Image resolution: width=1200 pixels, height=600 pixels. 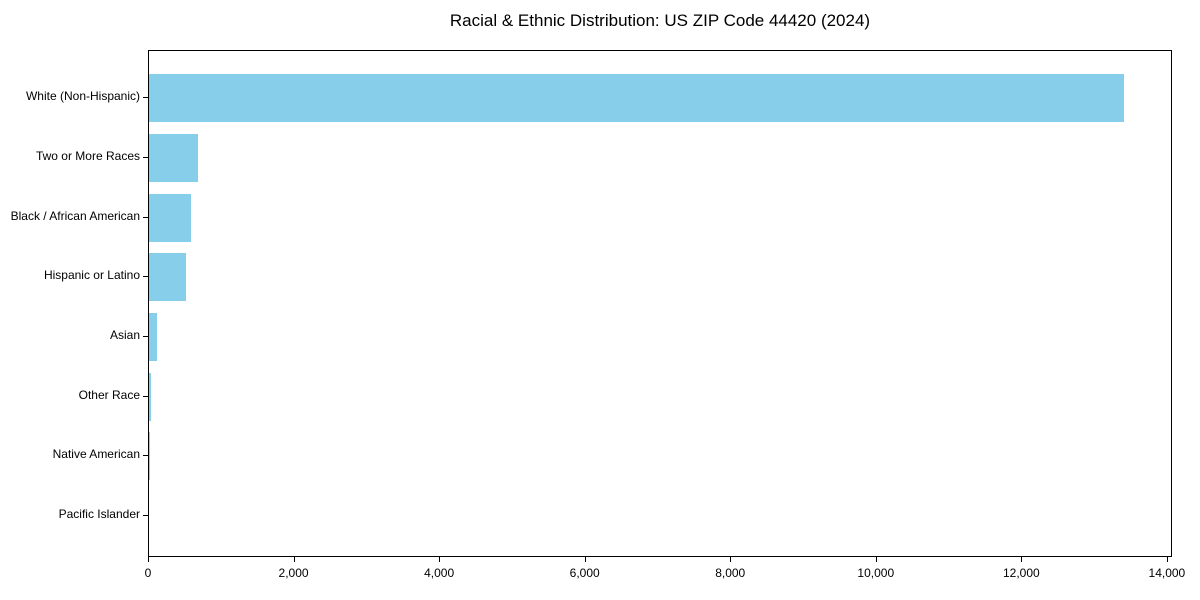 What do you see at coordinates (584, 573) in the screenshot?
I see `x-tick-label-6000: 6,000` at bounding box center [584, 573].